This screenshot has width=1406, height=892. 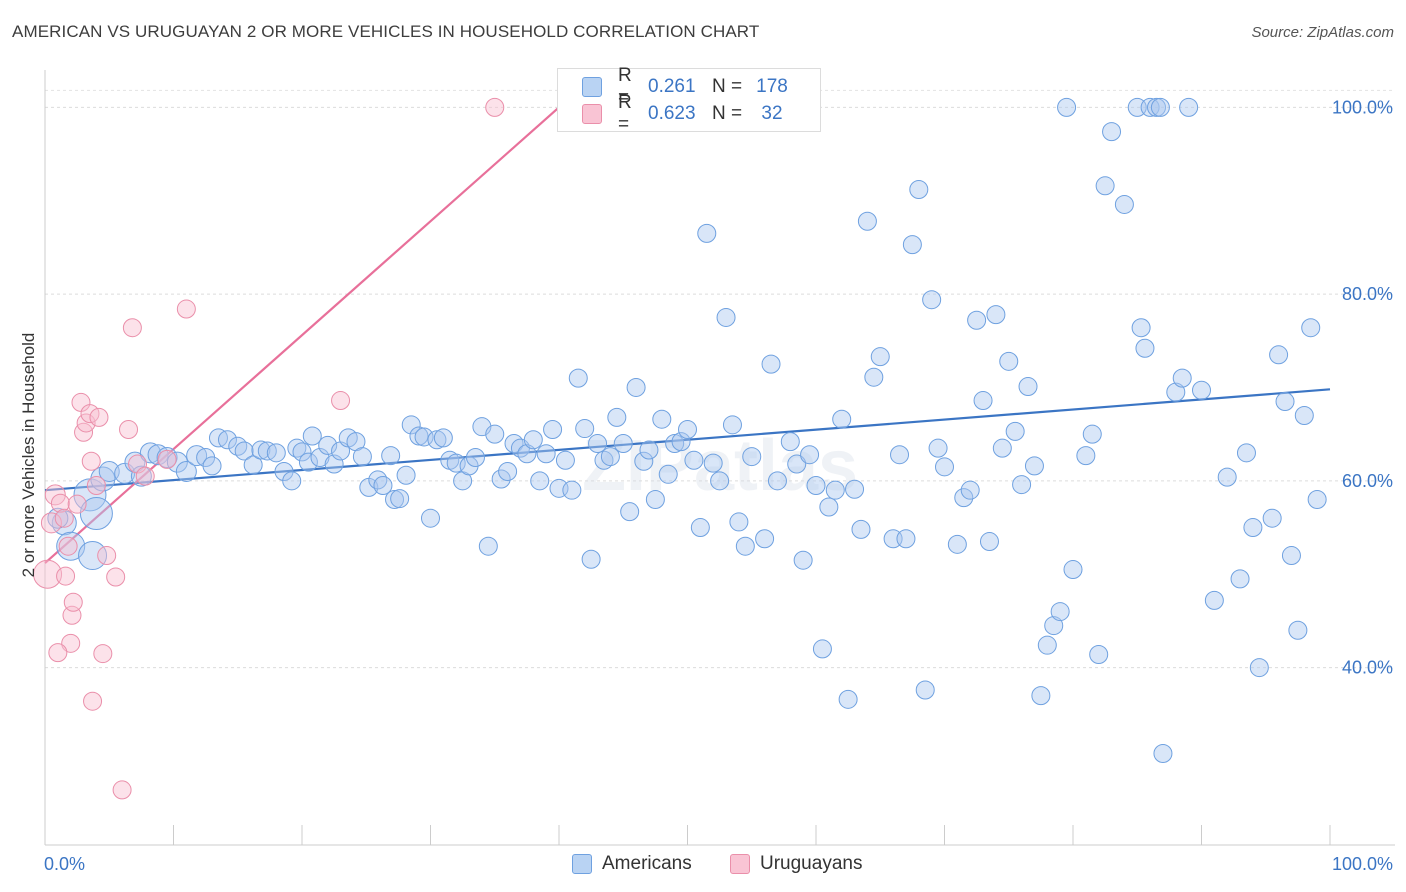 I want to click on legend-row-uruguayans: R = 0.623 N = 32, so click(x=687, y=113).